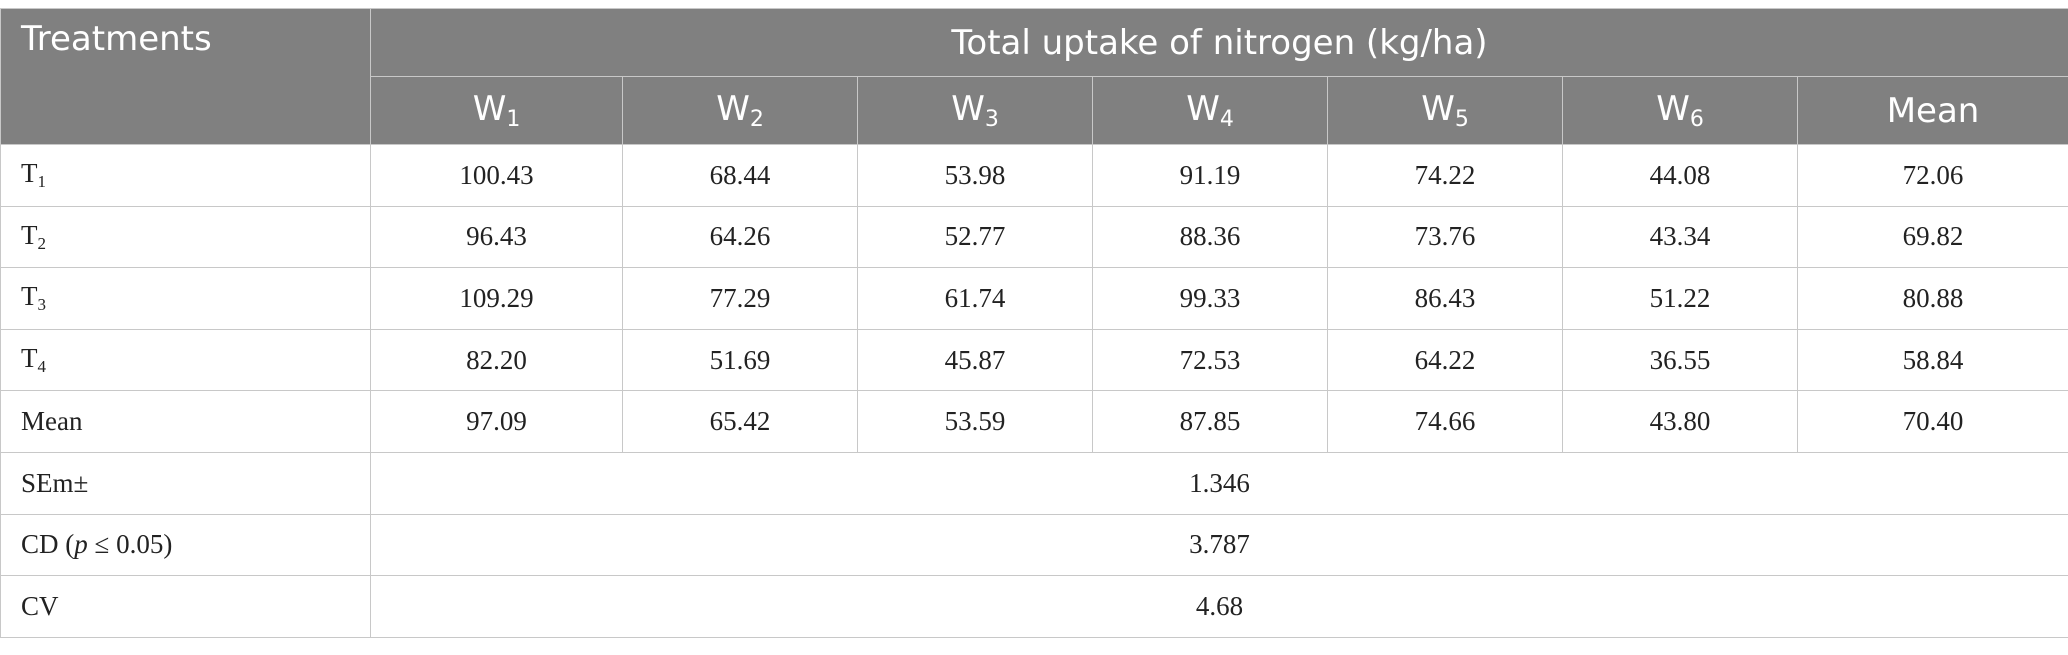 Image resolution: width=2068 pixels, height=655 pixels. Describe the element at coordinates (496, 421) in the screenshot. I see `table-cell: 97.09` at that location.